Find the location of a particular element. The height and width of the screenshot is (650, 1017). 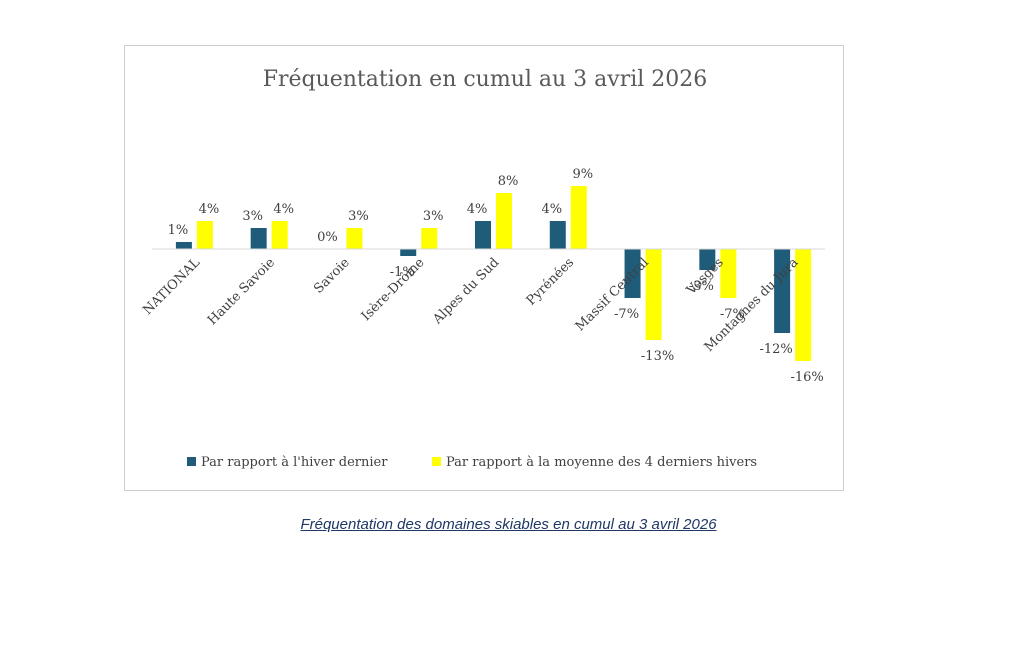

data-label-hiver-dernier-4: 4% is located at coordinates (477, 209).